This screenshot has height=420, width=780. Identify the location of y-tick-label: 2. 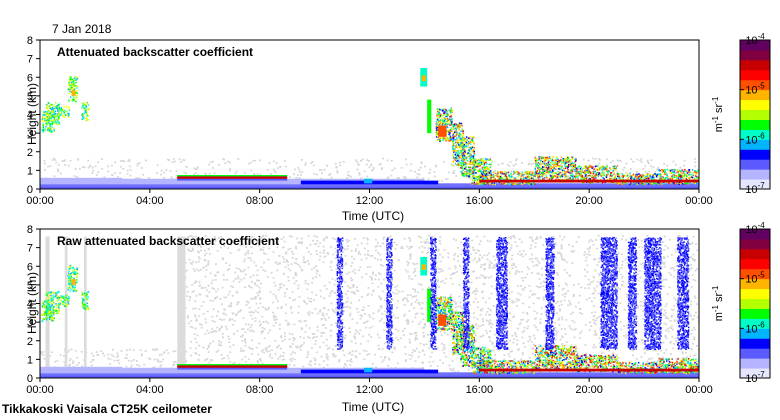
(30, 153).